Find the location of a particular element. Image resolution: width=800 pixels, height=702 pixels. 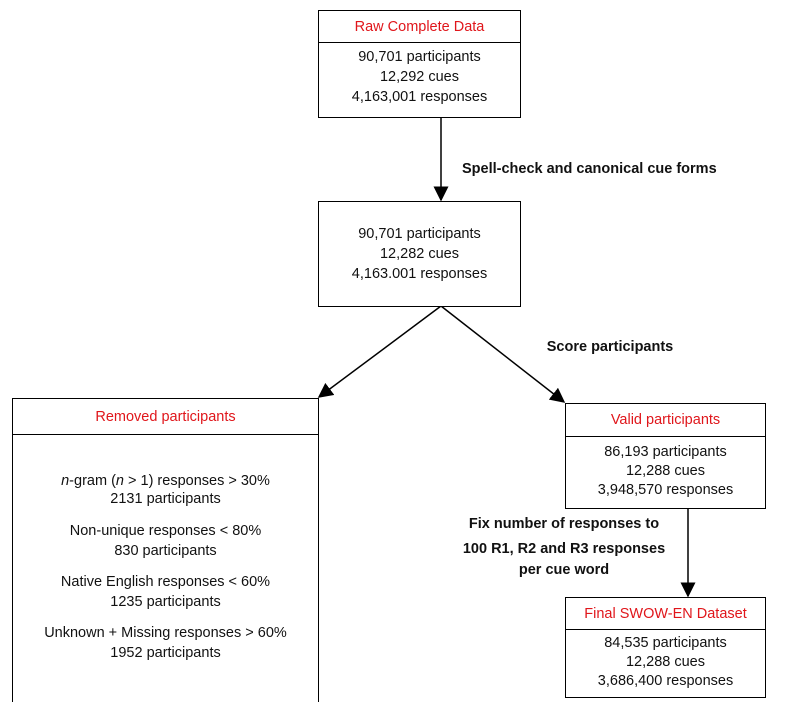

box-line: 4,163,001 responses is located at coordinates (419, 97).